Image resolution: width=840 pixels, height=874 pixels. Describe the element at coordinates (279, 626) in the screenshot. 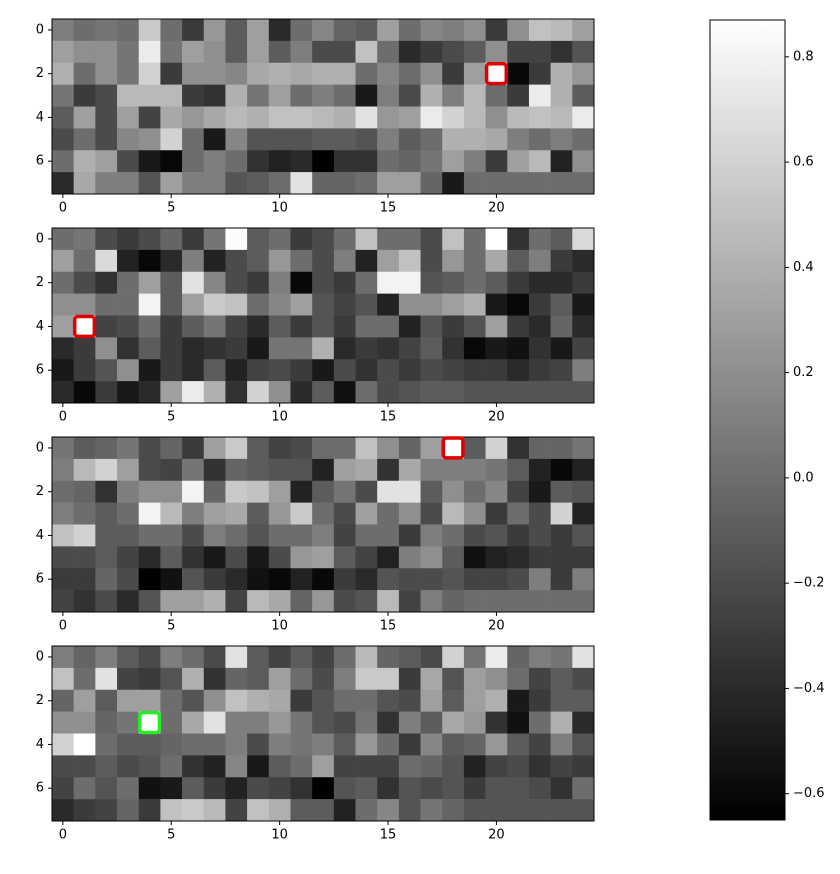

I see `x-tick-label: 10` at that location.